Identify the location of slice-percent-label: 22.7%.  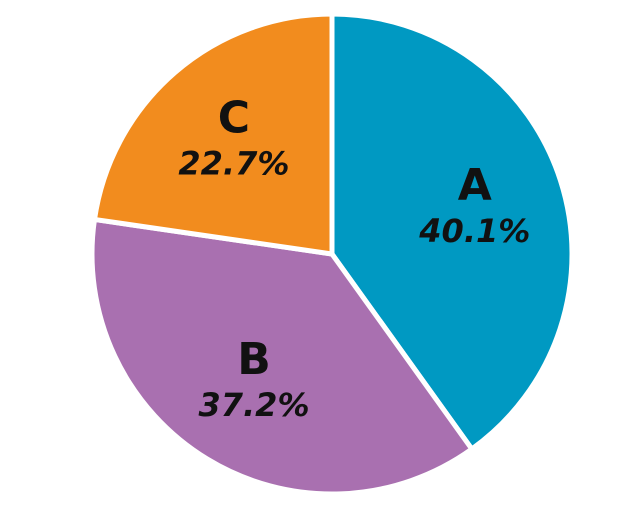
(233, 164).